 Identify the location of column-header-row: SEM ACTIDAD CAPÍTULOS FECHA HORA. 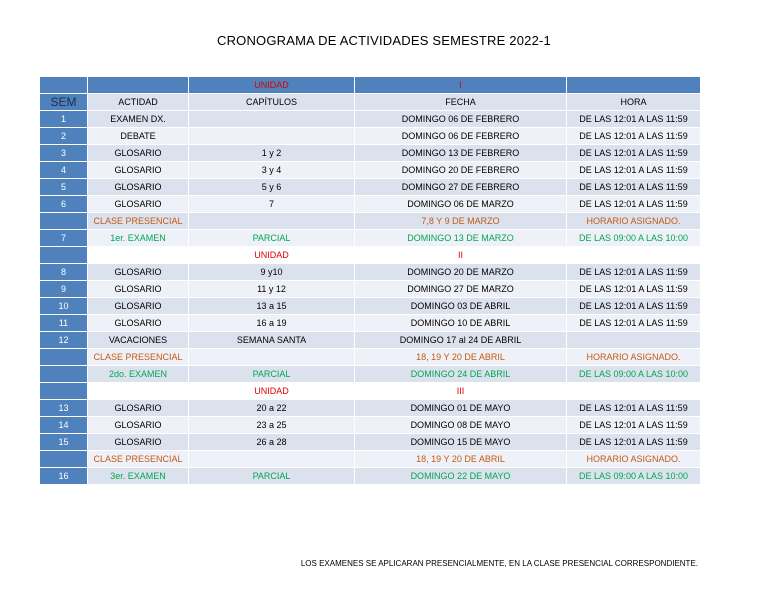
(370, 102).